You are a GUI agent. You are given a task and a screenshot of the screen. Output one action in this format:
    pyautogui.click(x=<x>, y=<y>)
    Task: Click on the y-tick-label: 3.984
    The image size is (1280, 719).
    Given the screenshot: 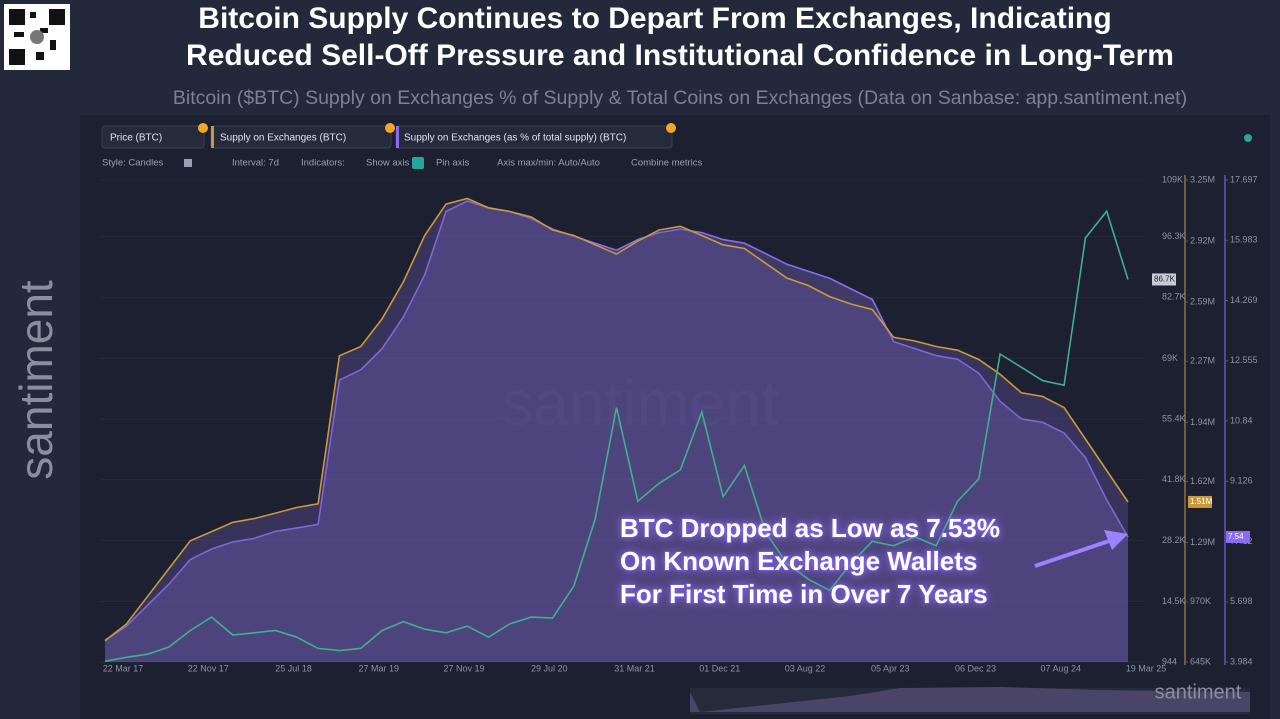 What is the action you would take?
    pyautogui.click(x=1241, y=661)
    